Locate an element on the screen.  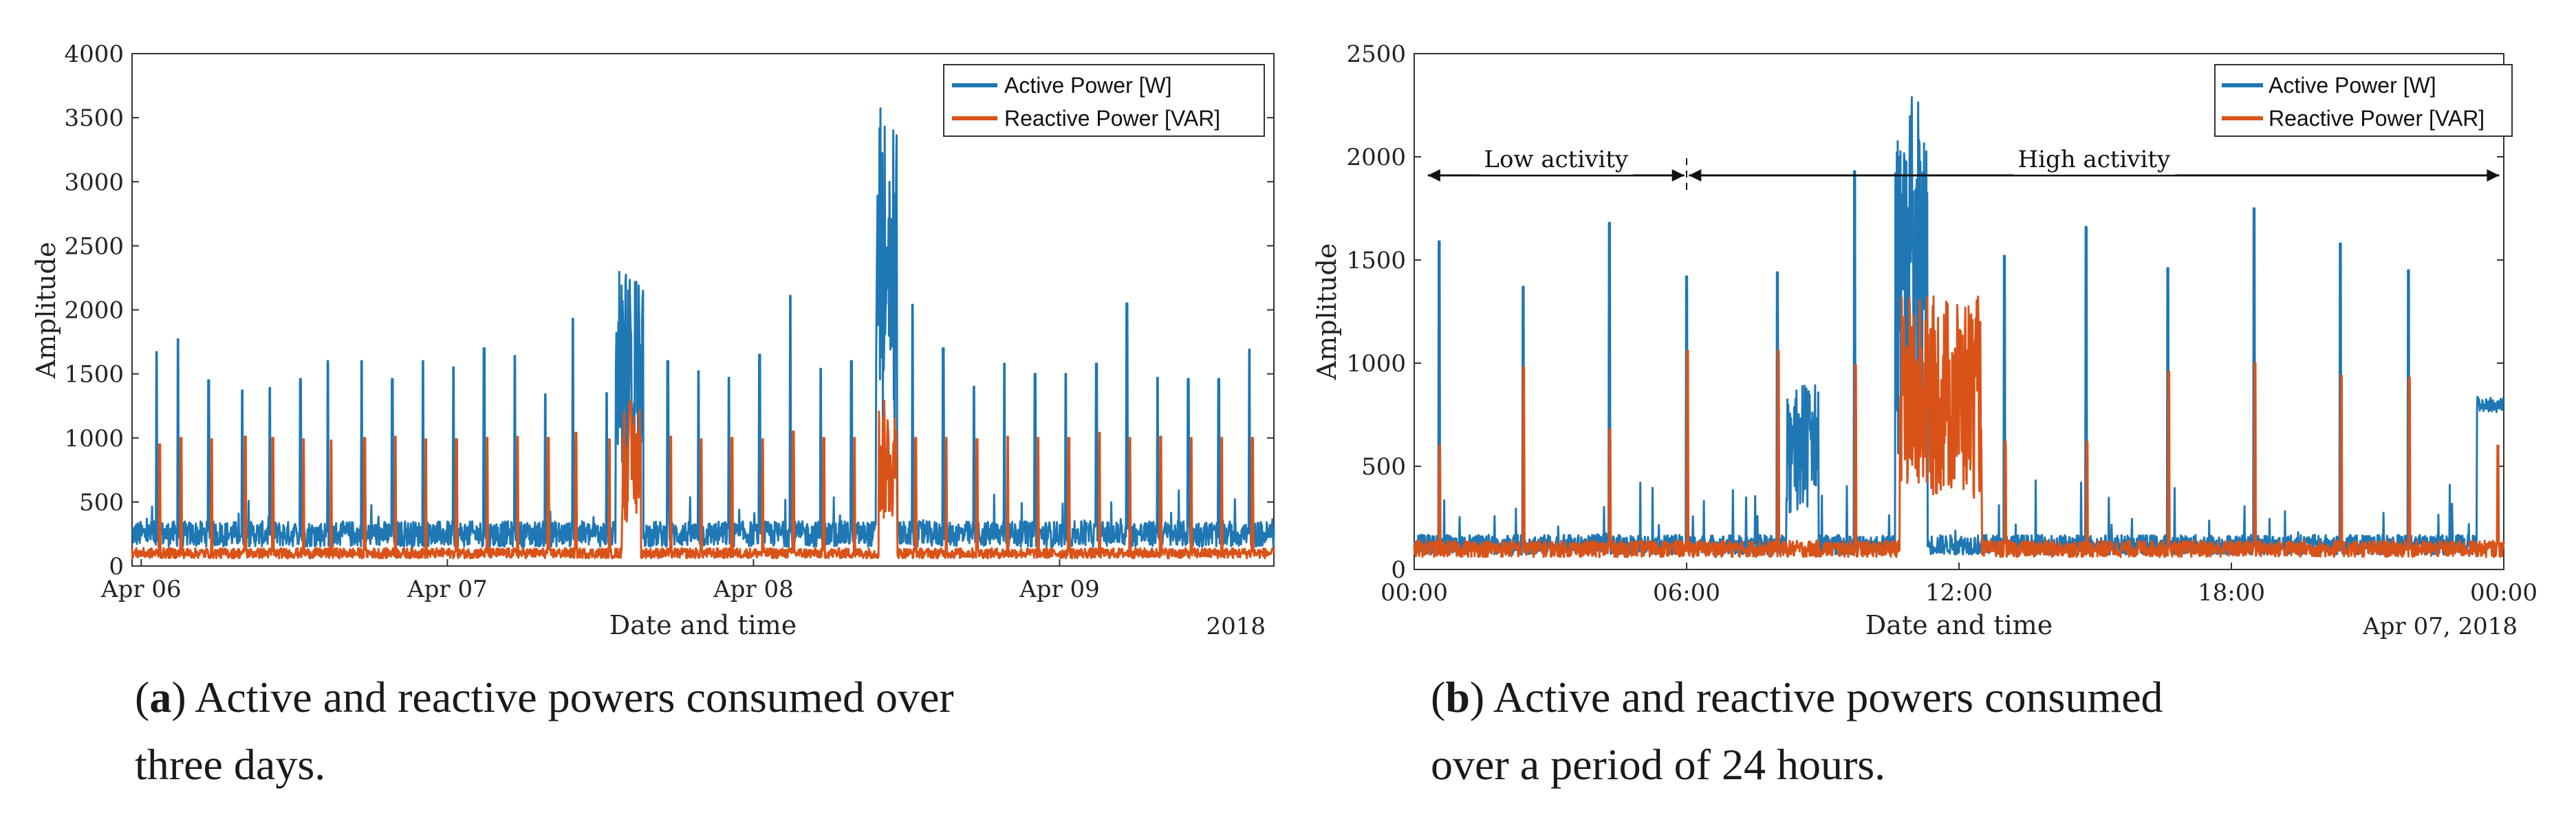
chart-b-corner-label: Apr 07, 2018 is located at coordinates (2440, 626).